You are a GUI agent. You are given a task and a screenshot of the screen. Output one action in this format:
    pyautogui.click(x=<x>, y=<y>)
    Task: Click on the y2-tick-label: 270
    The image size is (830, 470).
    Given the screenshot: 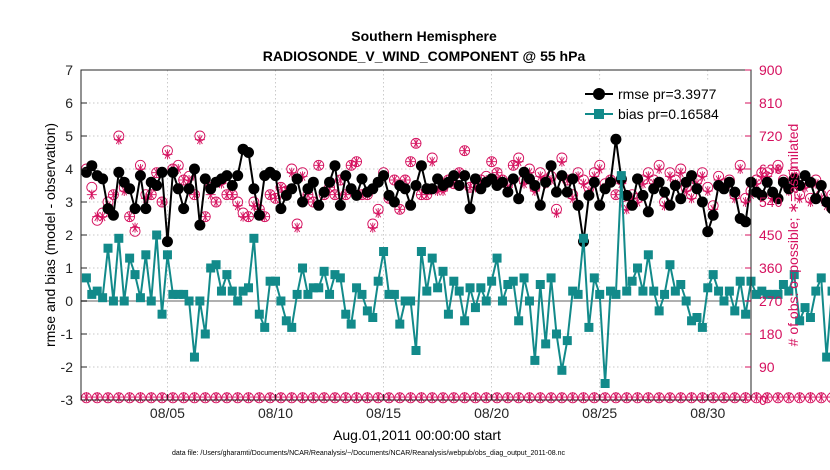 What is the action you would take?
    pyautogui.click(x=771, y=301)
    